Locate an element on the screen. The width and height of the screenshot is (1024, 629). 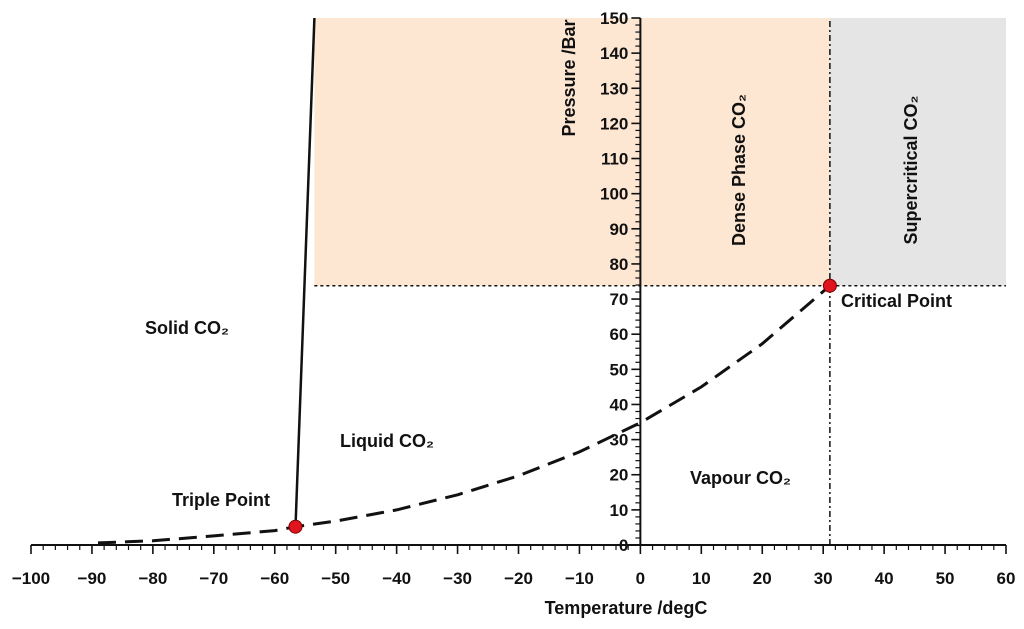
melting-line is located at coordinates (305, 272).